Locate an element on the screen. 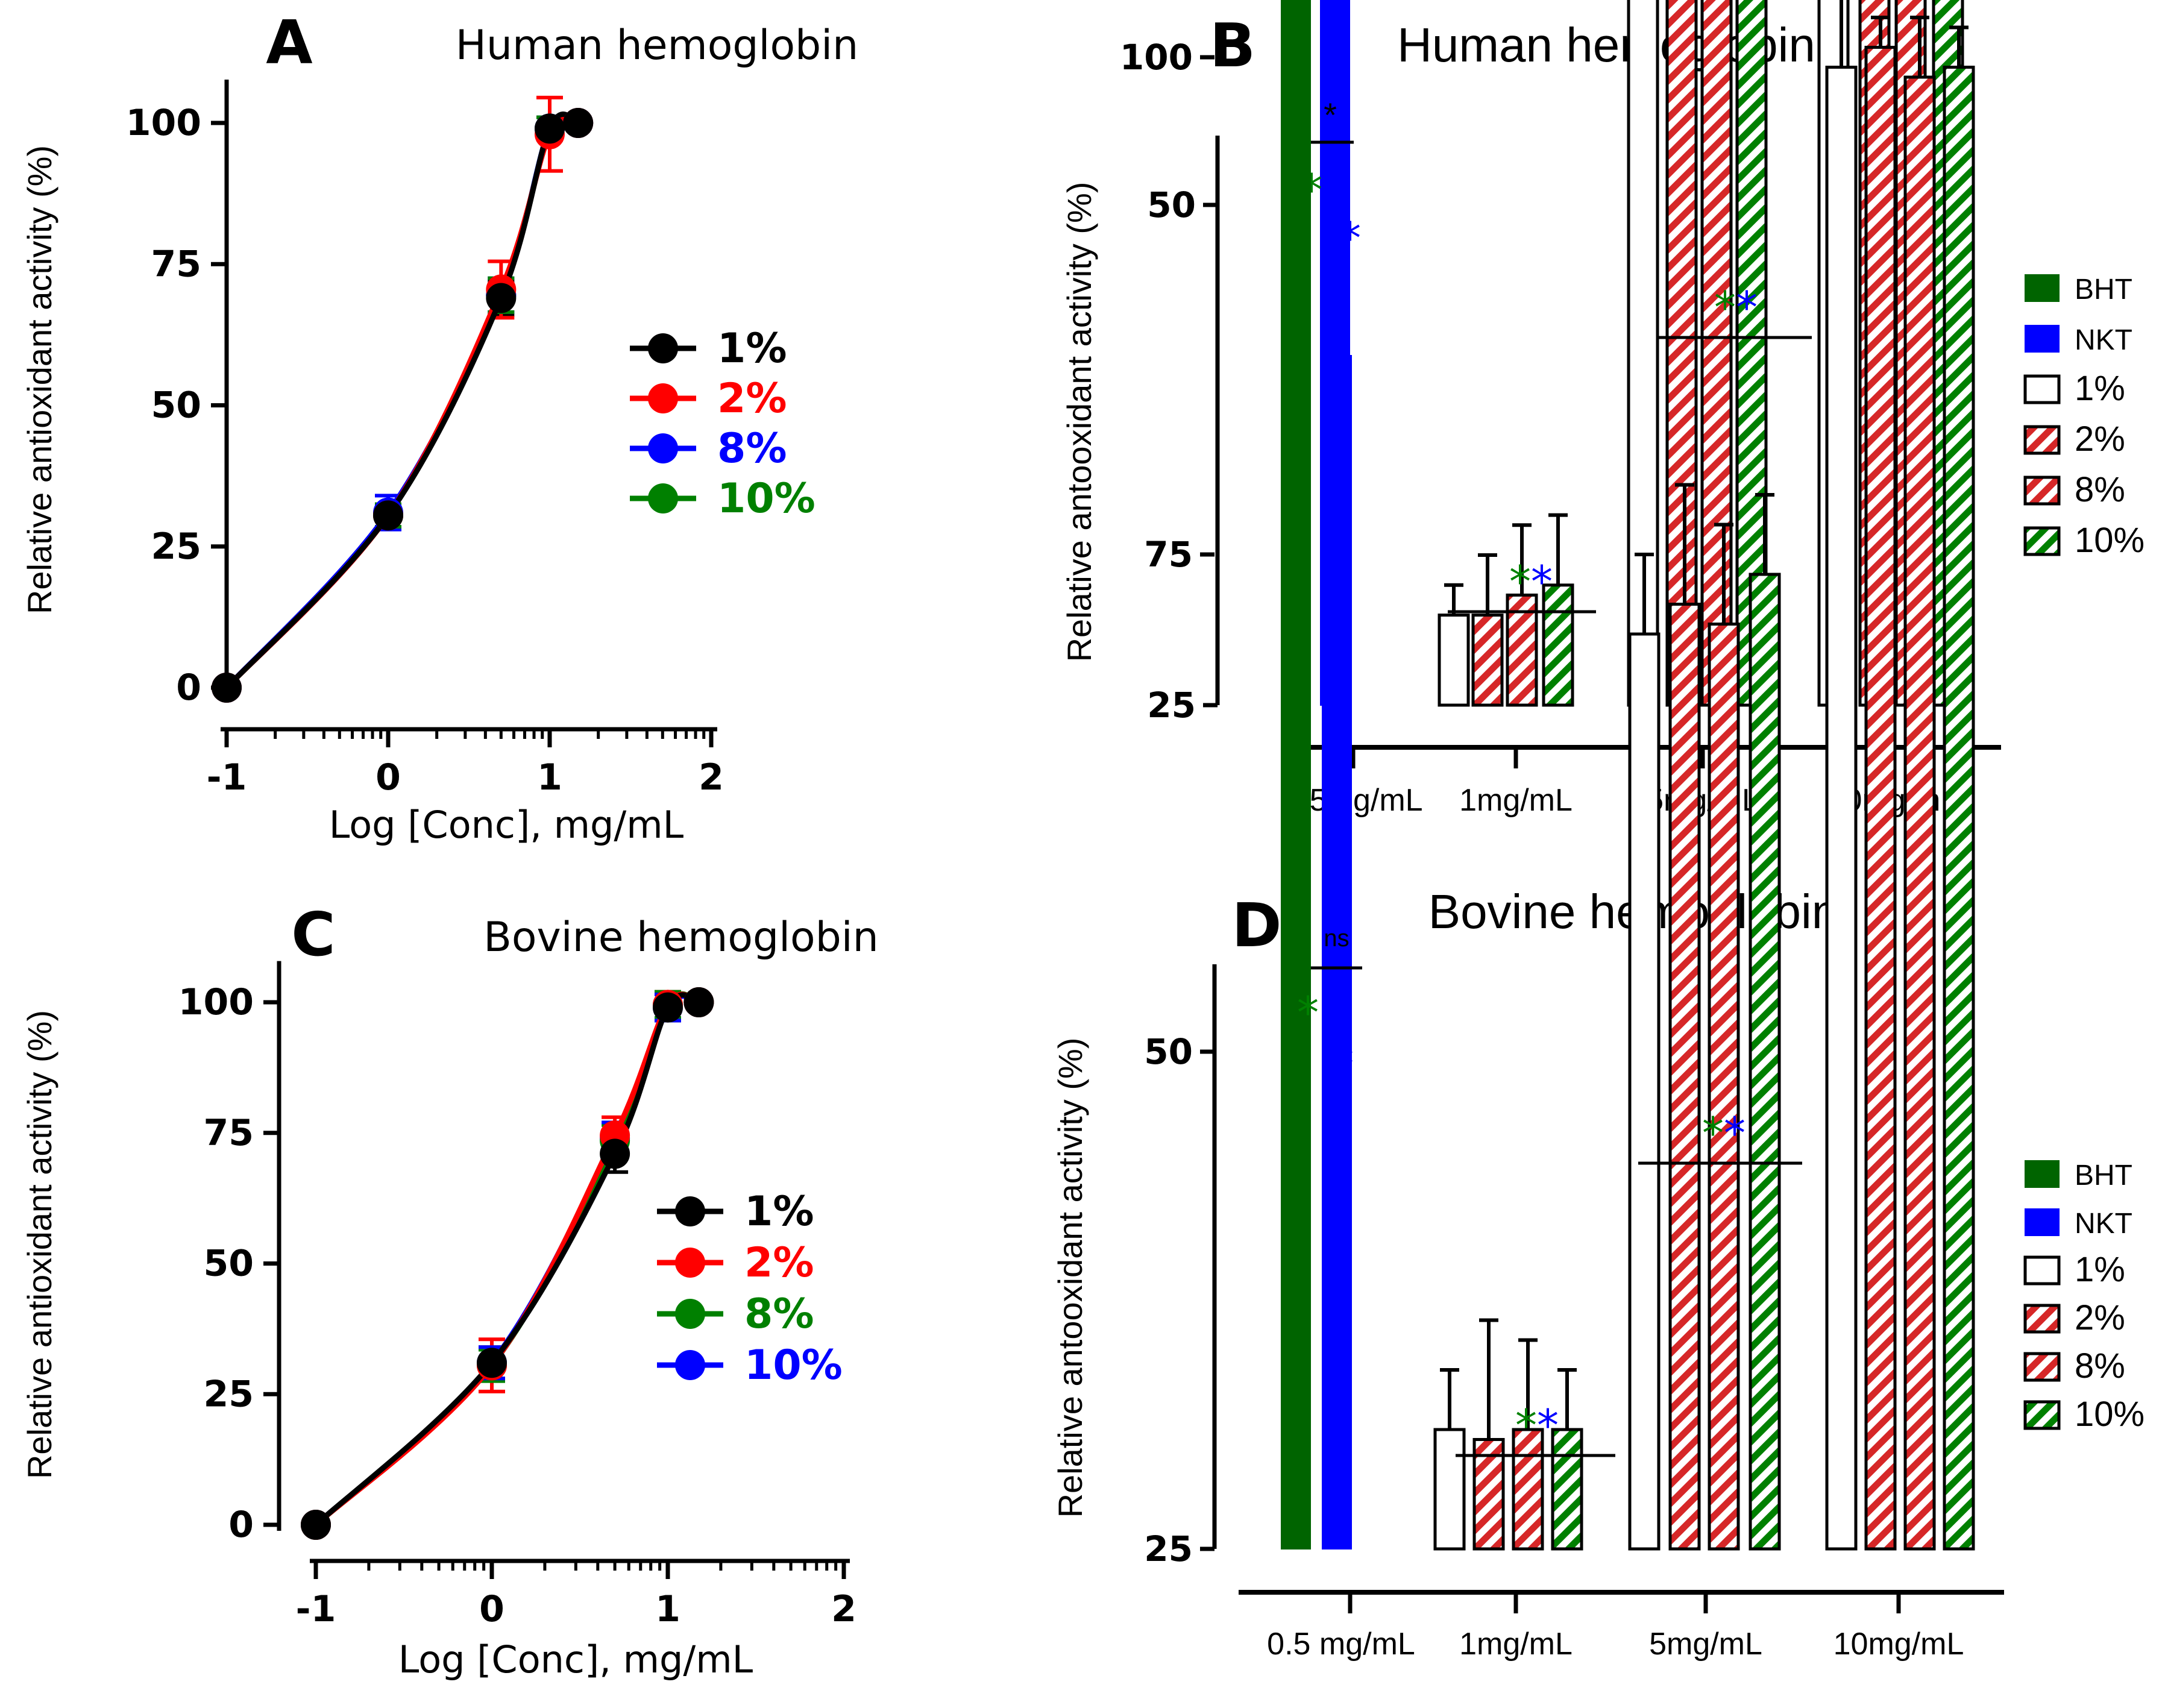  legend-label: 10% is located at coordinates (766, 499).